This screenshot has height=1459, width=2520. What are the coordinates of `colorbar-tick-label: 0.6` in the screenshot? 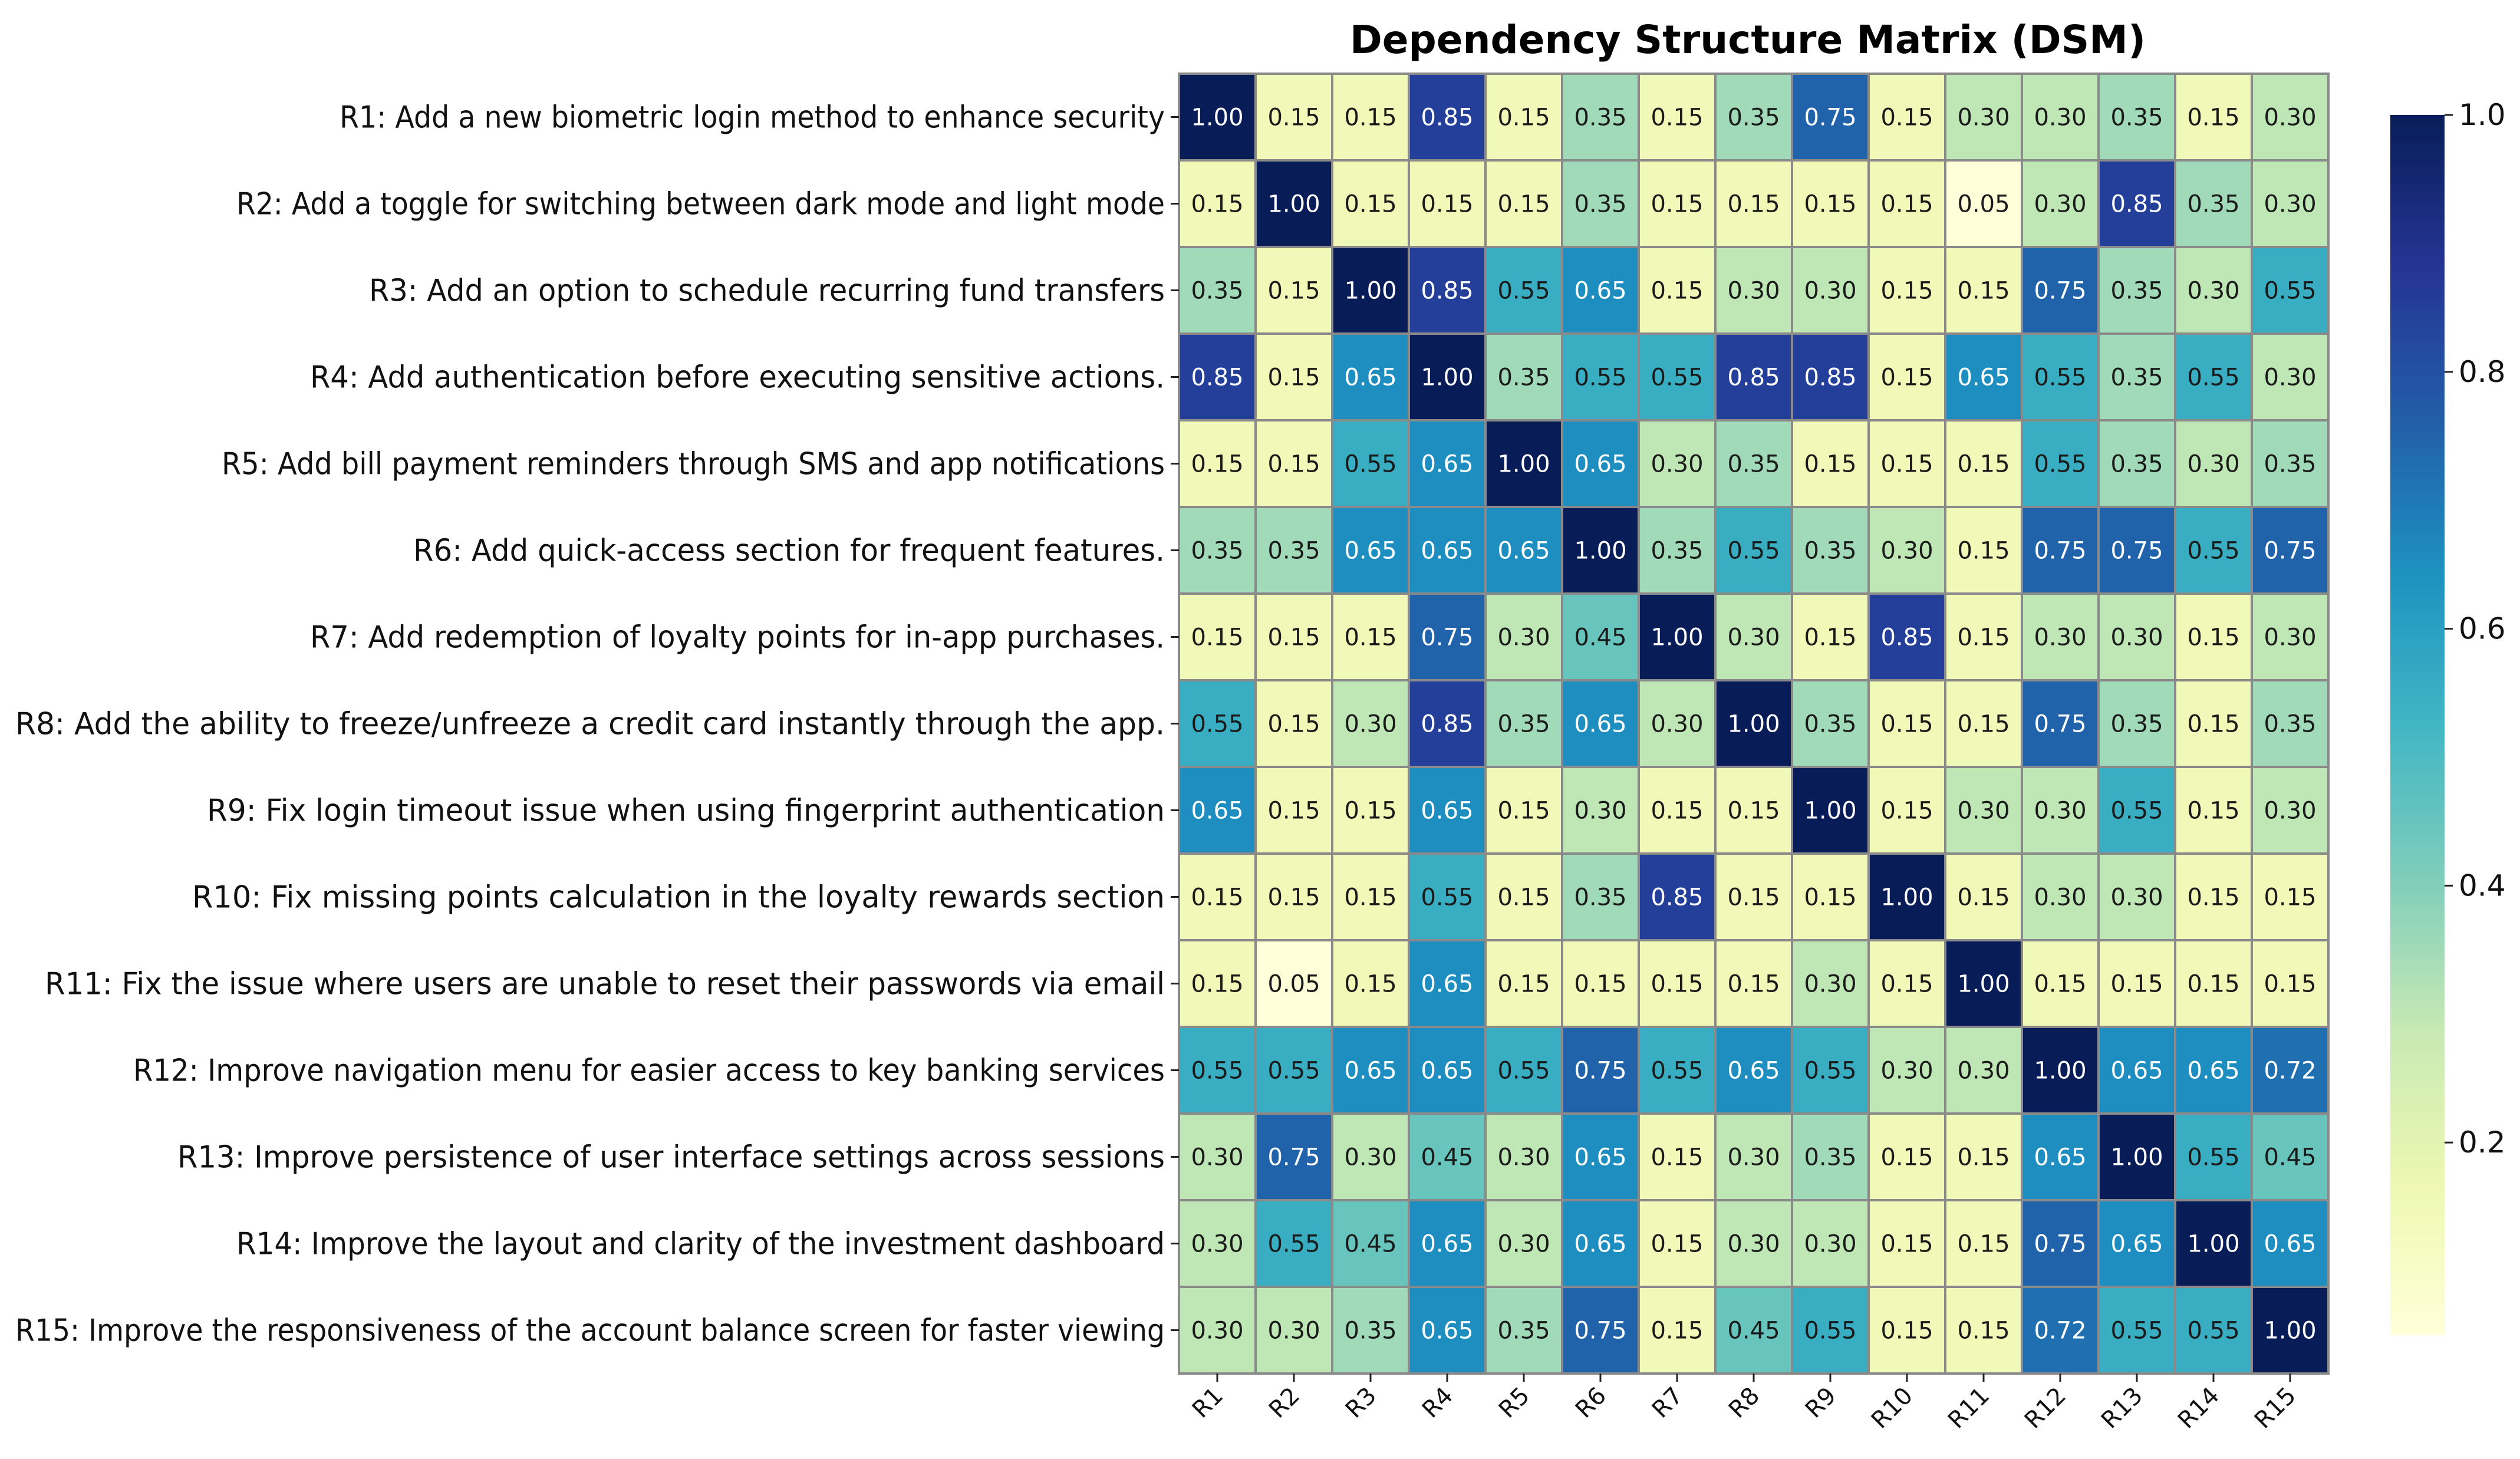 It's located at (2482, 629).